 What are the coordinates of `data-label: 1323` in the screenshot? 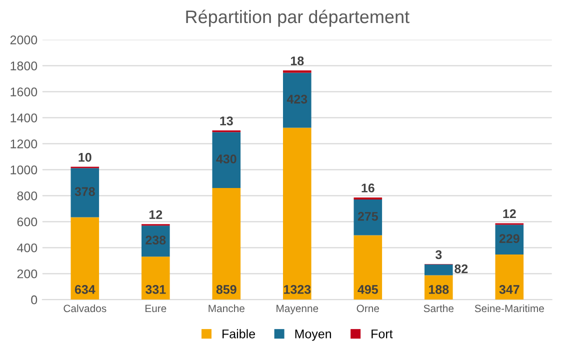 It's located at (297, 289).